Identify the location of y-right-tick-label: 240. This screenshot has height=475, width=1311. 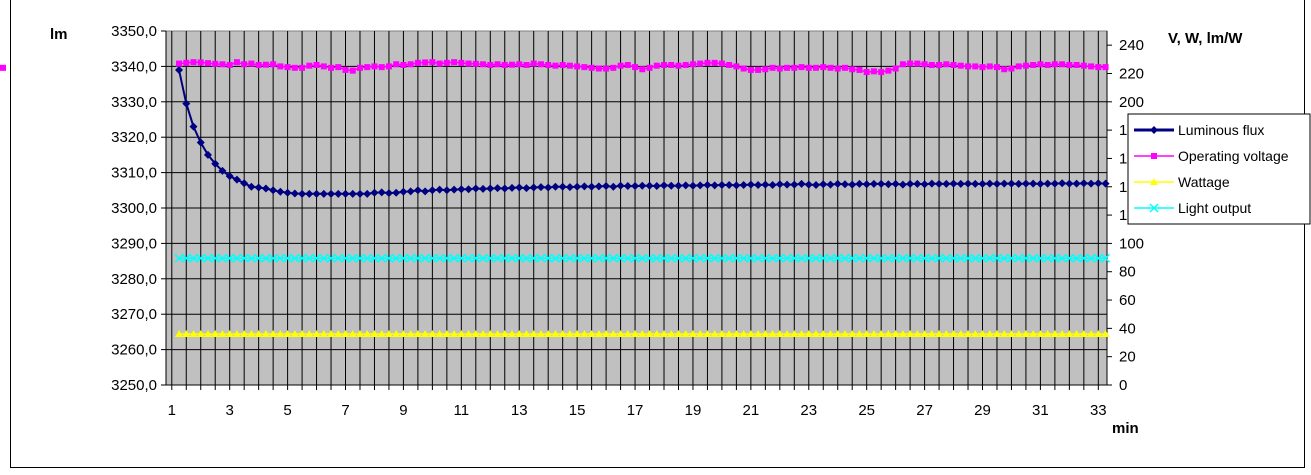
(1131, 45).